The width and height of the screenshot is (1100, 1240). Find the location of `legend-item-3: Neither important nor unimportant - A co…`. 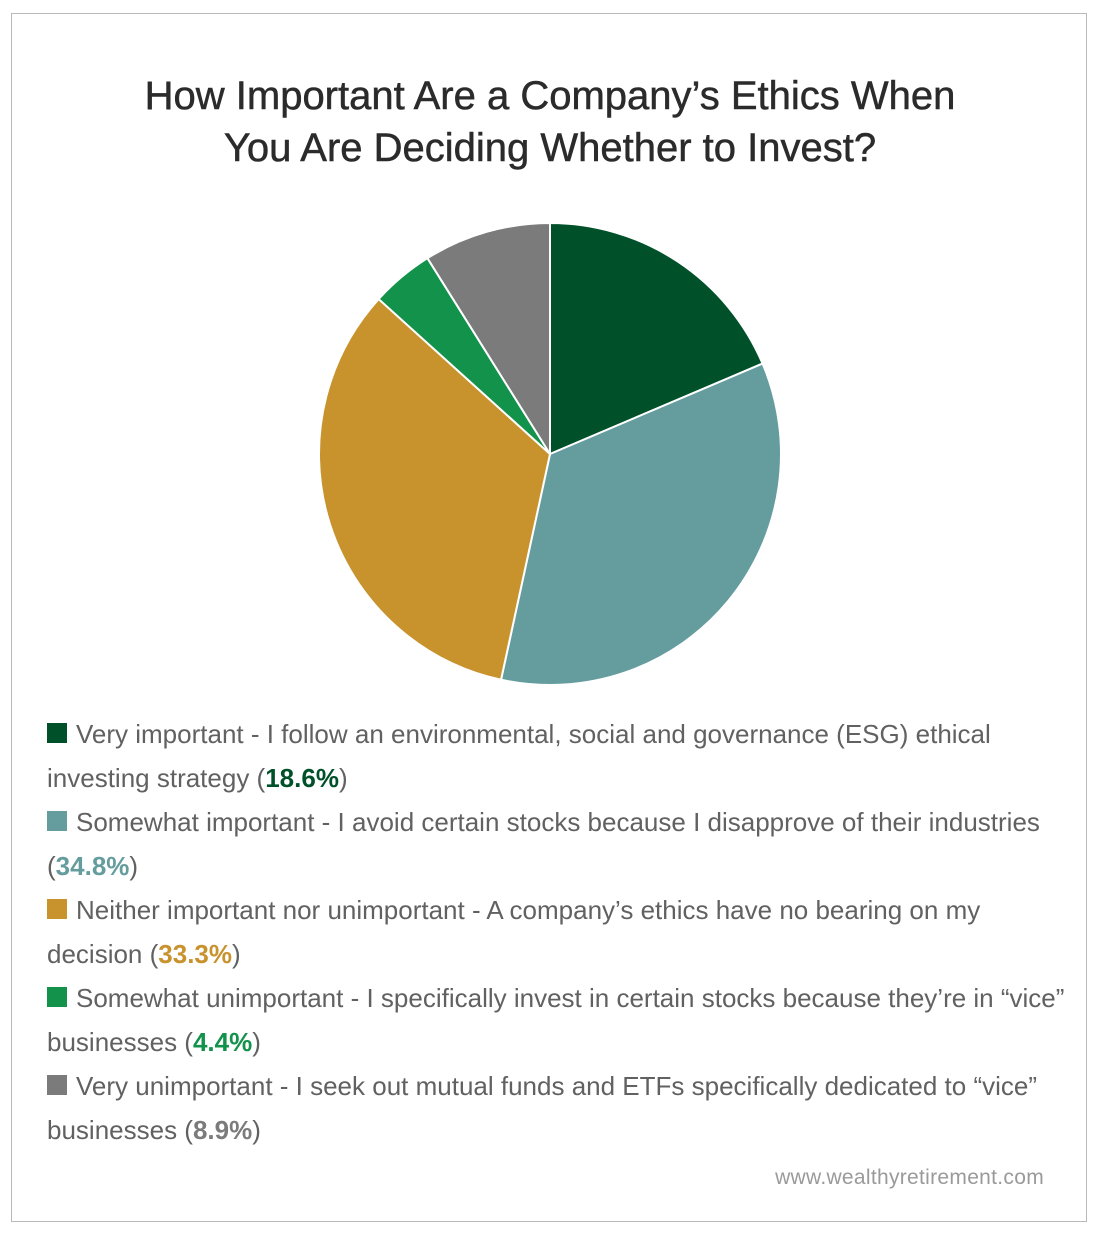

legend-item-3: Neither important nor unimportant - A co… is located at coordinates (514, 932).